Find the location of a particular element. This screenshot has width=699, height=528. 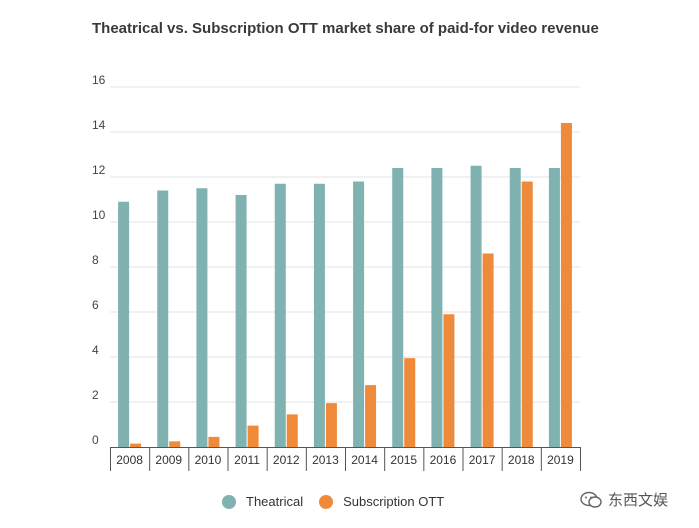

legend-label-theatrical: Theatrical is located at coordinates (275, 501).